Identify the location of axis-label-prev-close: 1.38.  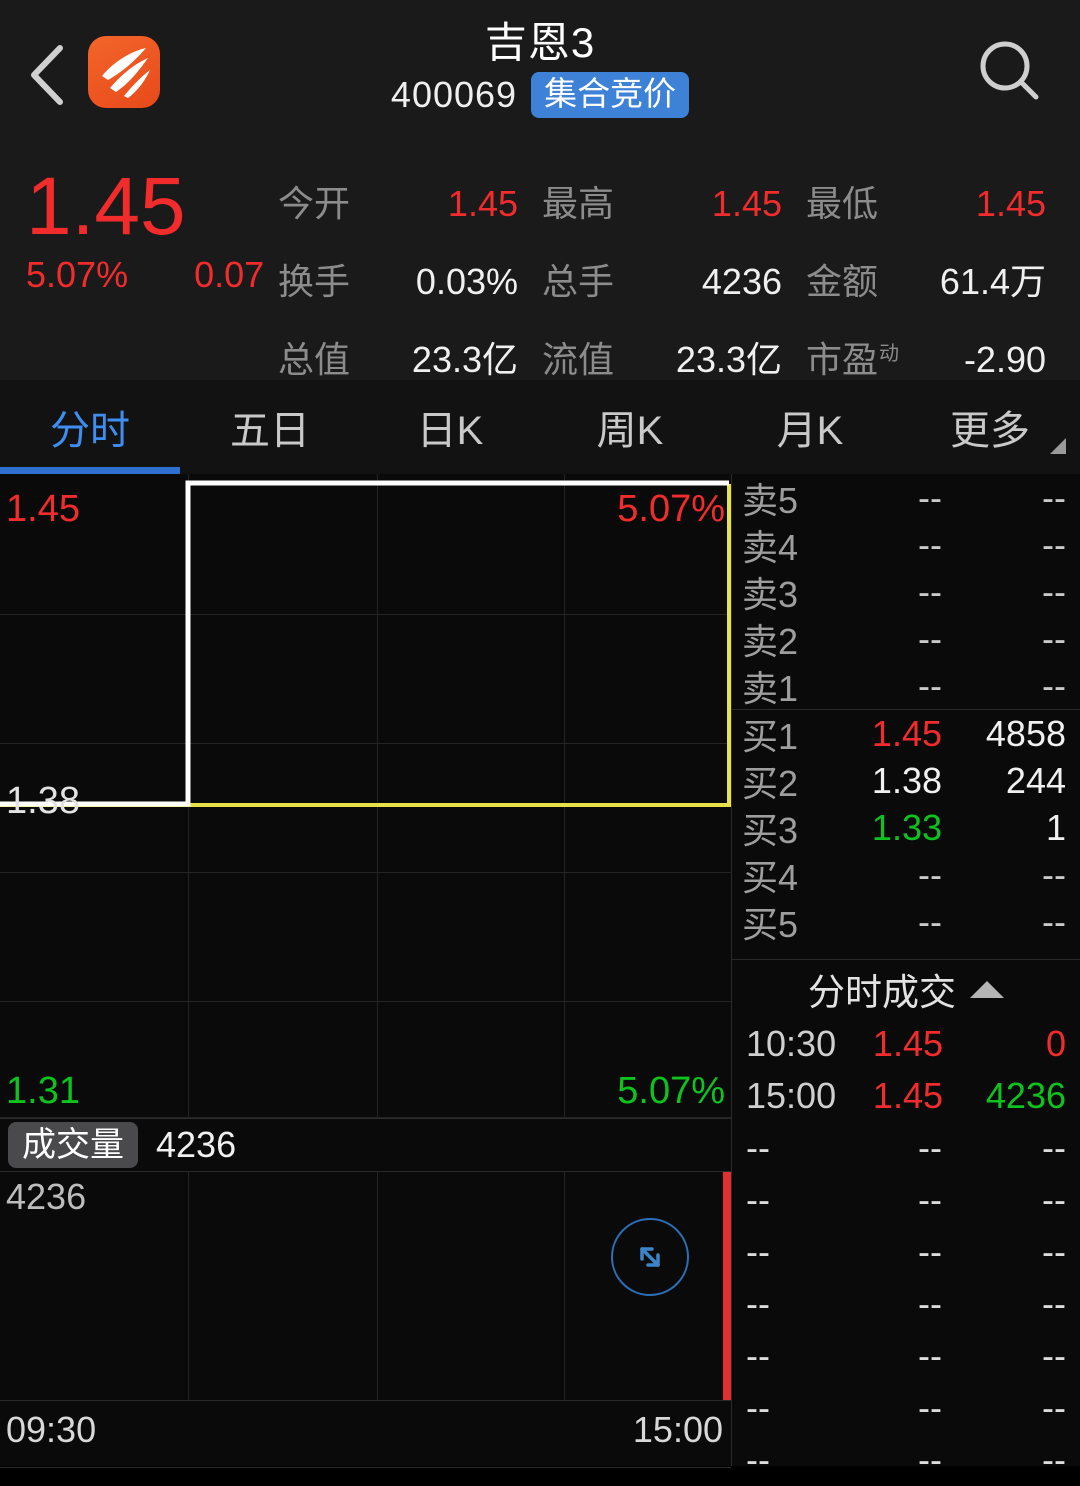
(43, 801).